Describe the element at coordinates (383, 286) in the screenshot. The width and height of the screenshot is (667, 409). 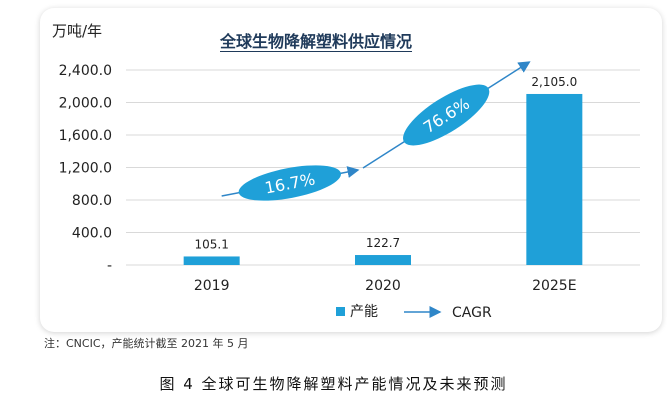
I see `x-tick-label: 2020` at that location.